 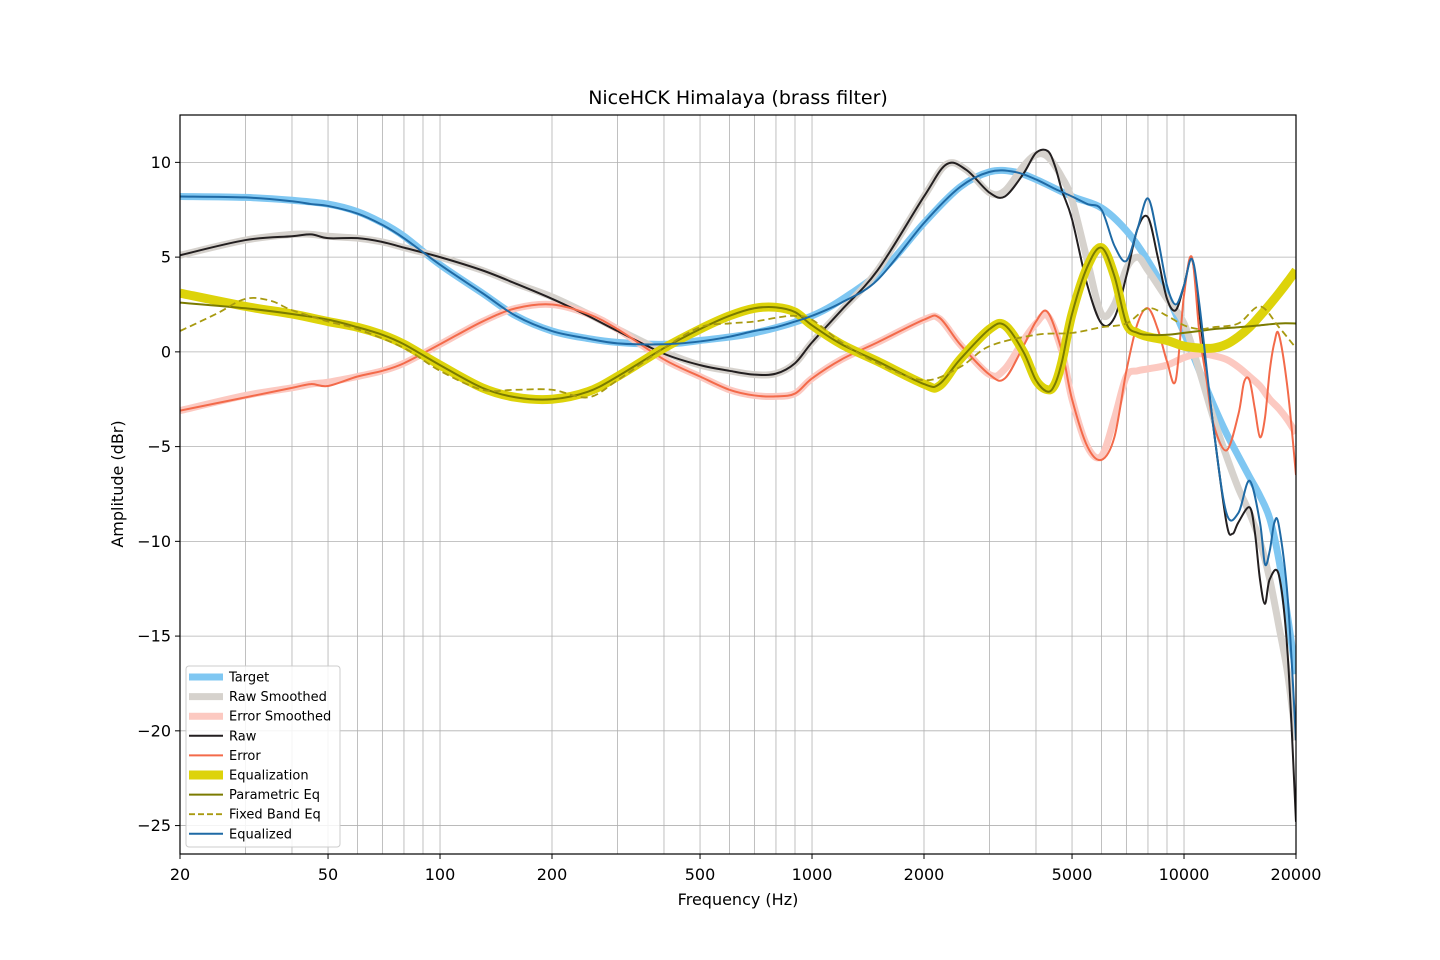 I want to click on legend-label-error: Error, so click(x=245, y=756).